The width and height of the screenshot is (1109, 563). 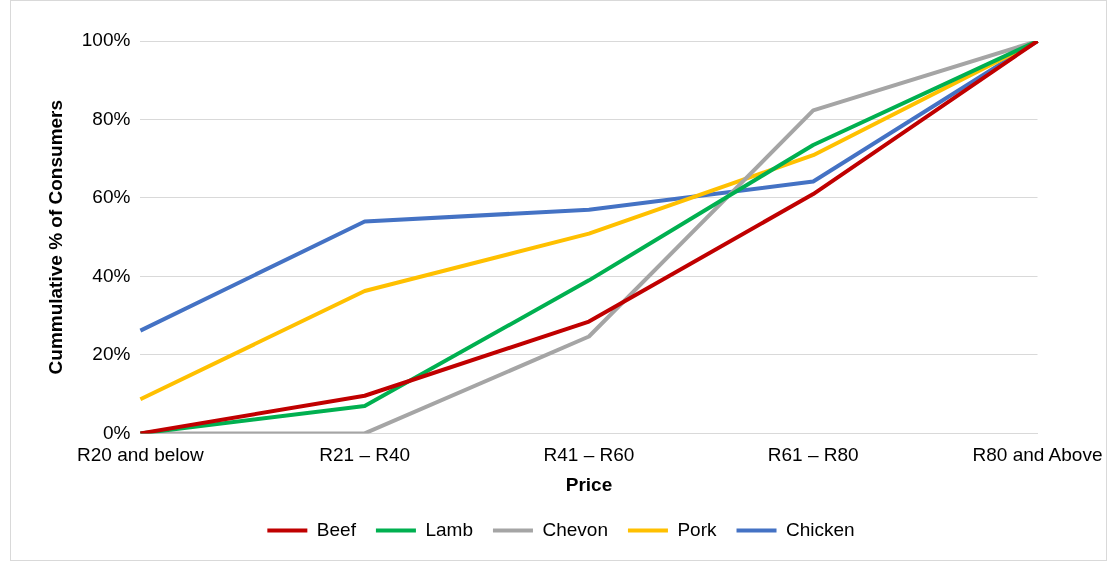 What do you see at coordinates (589, 484) in the screenshot?
I see `x-axis-title: Price` at bounding box center [589, 484].